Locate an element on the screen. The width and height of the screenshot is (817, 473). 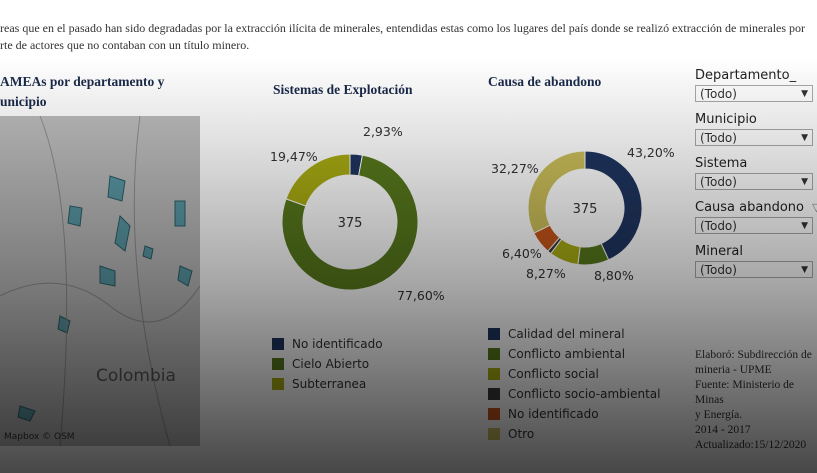
legend-item: Conflicto ambiental is located at coordinates (574, 354).